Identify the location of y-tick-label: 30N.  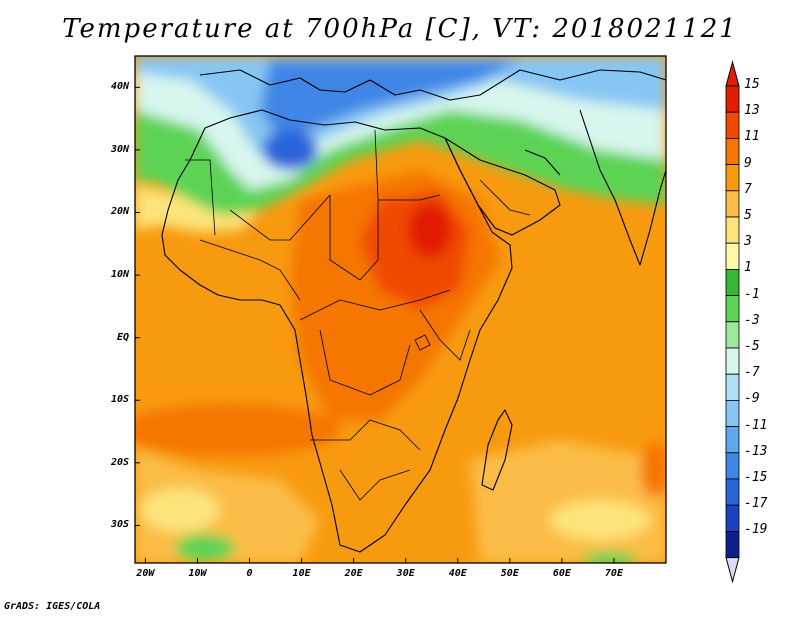
(119, 149).